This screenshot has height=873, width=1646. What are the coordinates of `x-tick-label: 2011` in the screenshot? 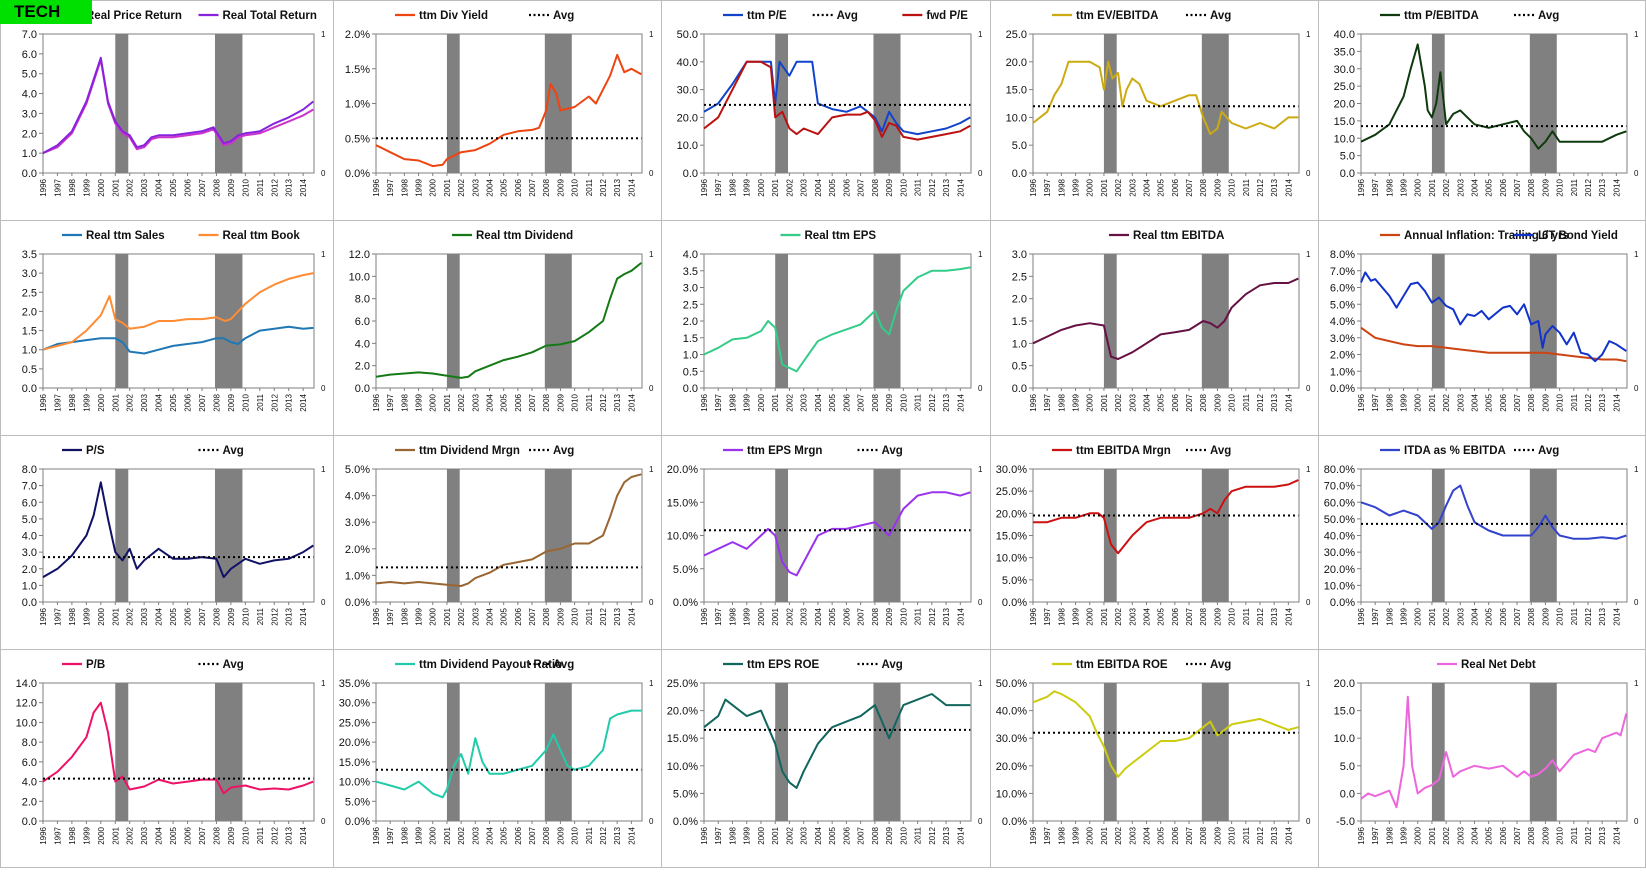 It's located at (260, 616).